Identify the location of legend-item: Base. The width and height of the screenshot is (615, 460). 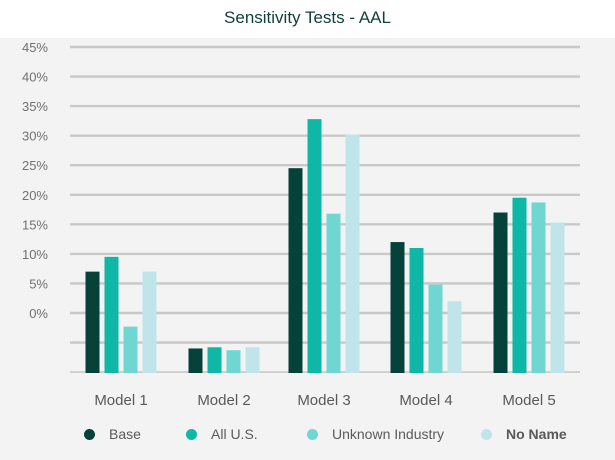
(112, 434).